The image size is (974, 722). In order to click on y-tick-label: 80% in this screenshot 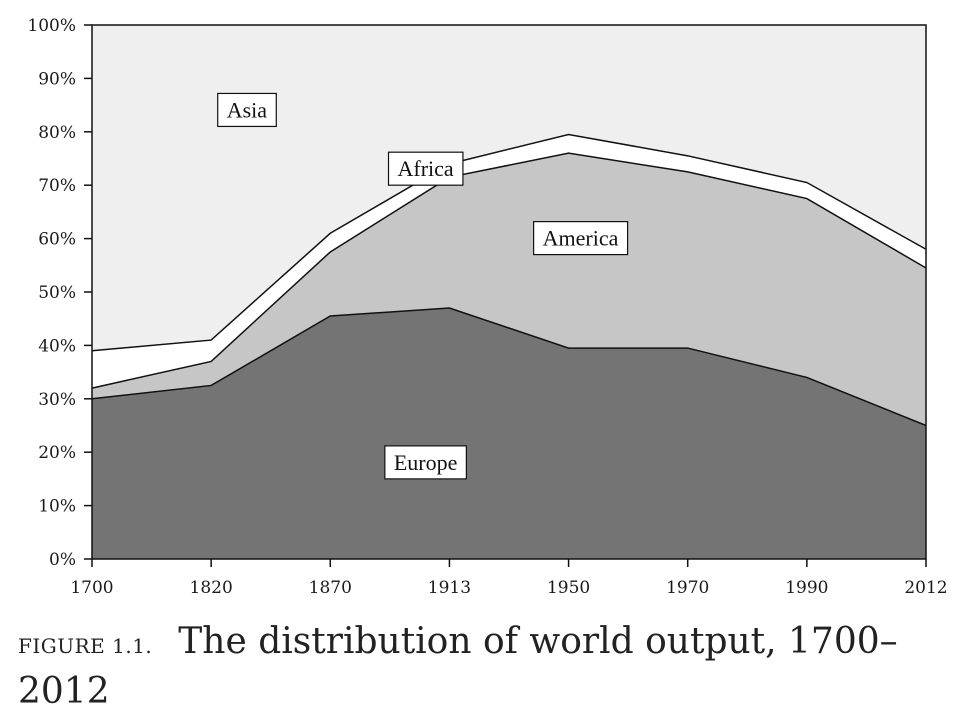, I will do `click(57, 133)`.